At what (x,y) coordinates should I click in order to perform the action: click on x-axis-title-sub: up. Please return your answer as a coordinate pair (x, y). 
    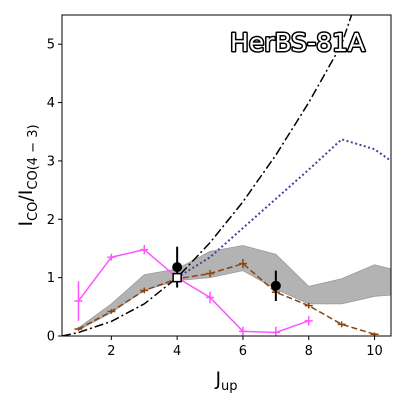
    Looking at the image, I should click on (229, 386).